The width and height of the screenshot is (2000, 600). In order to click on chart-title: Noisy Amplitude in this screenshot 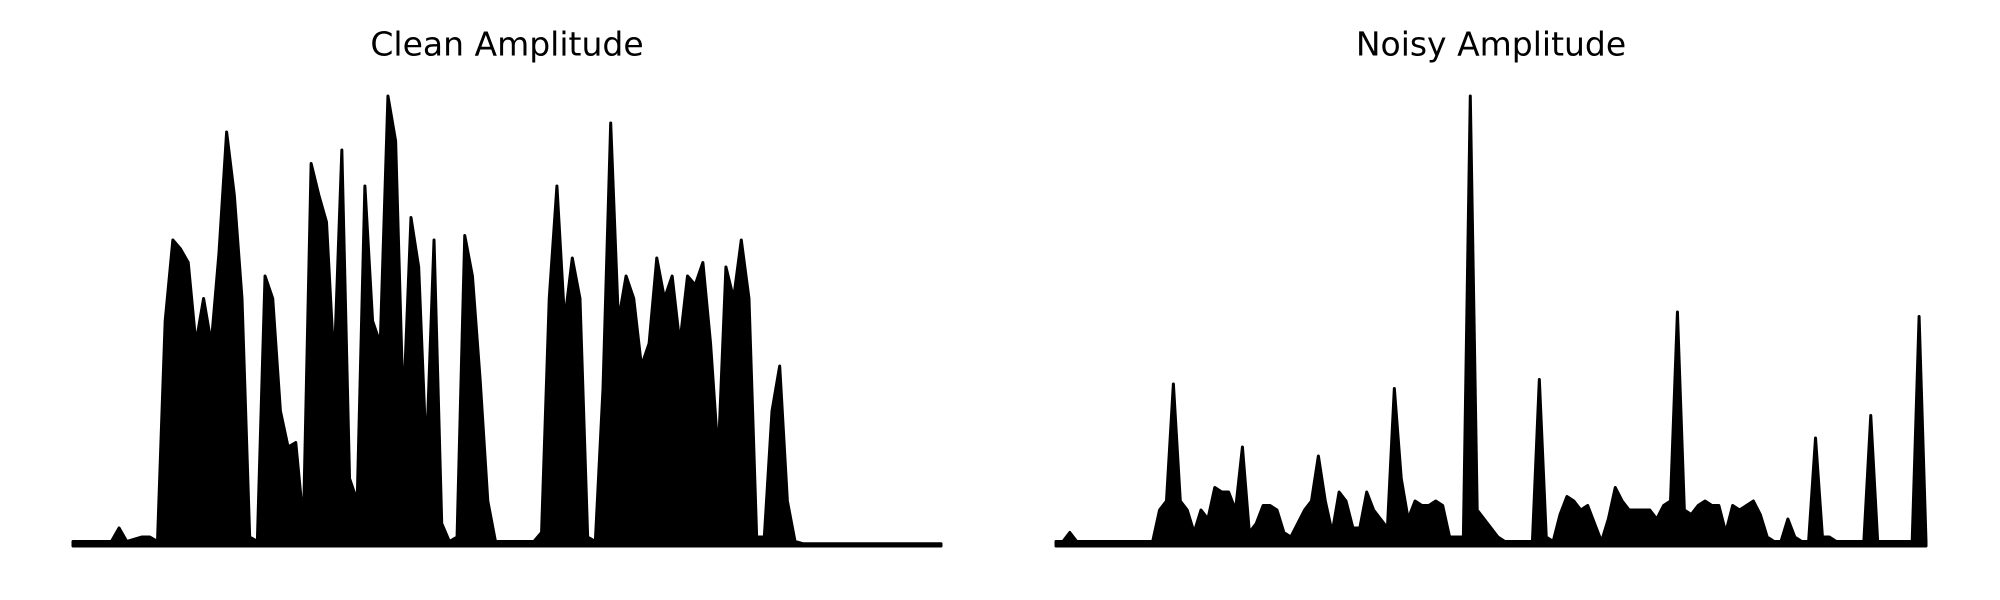, I will do `click(1491, 44)`.